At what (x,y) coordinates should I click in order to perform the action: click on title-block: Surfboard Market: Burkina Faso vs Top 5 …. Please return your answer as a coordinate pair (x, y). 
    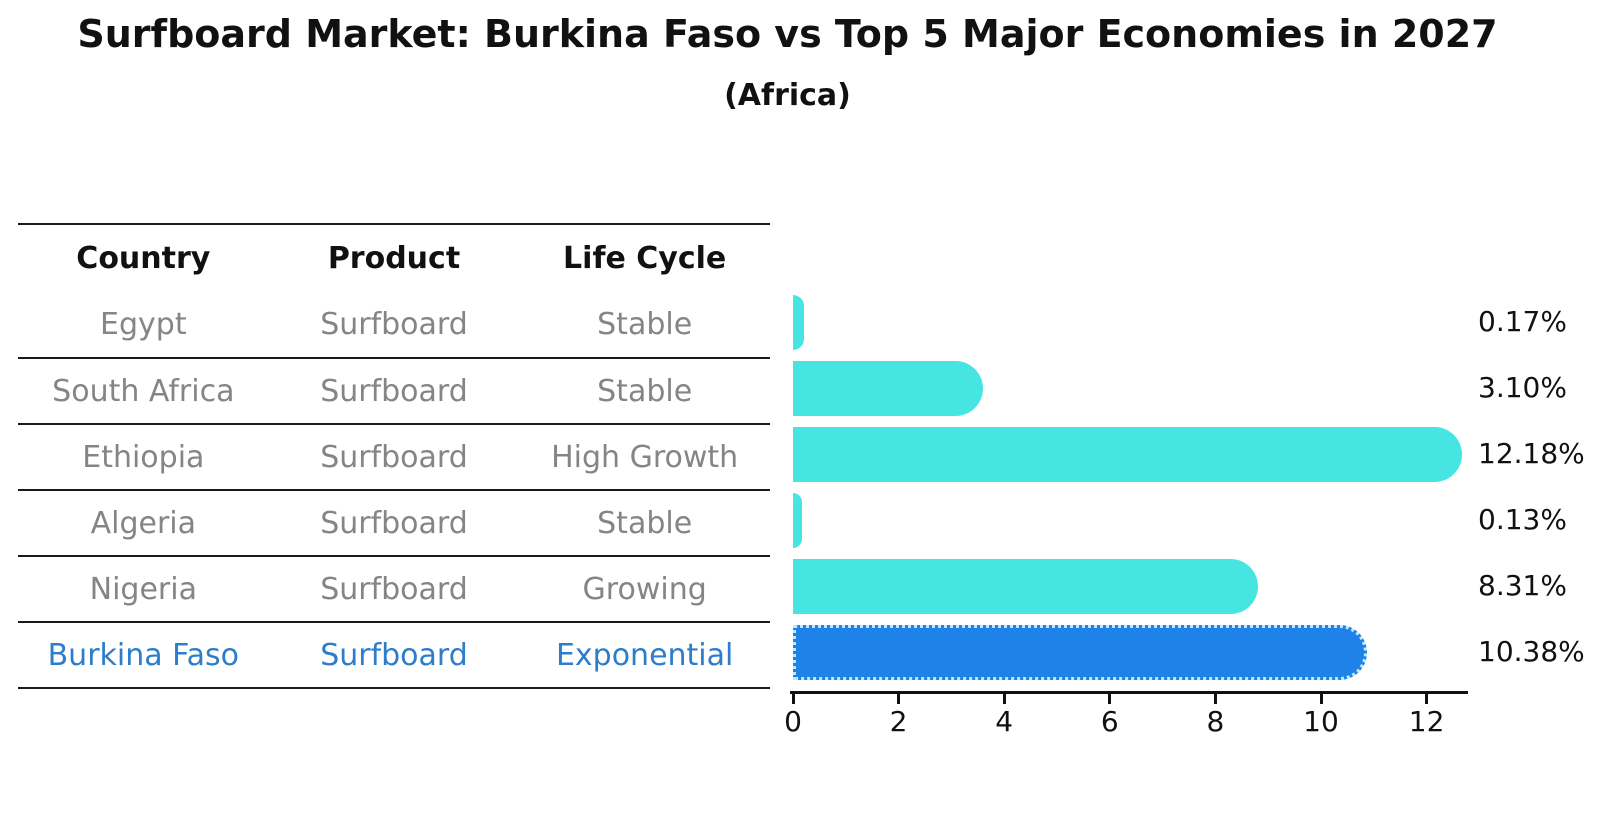
    Looking at the image, I should click on (787, 56).